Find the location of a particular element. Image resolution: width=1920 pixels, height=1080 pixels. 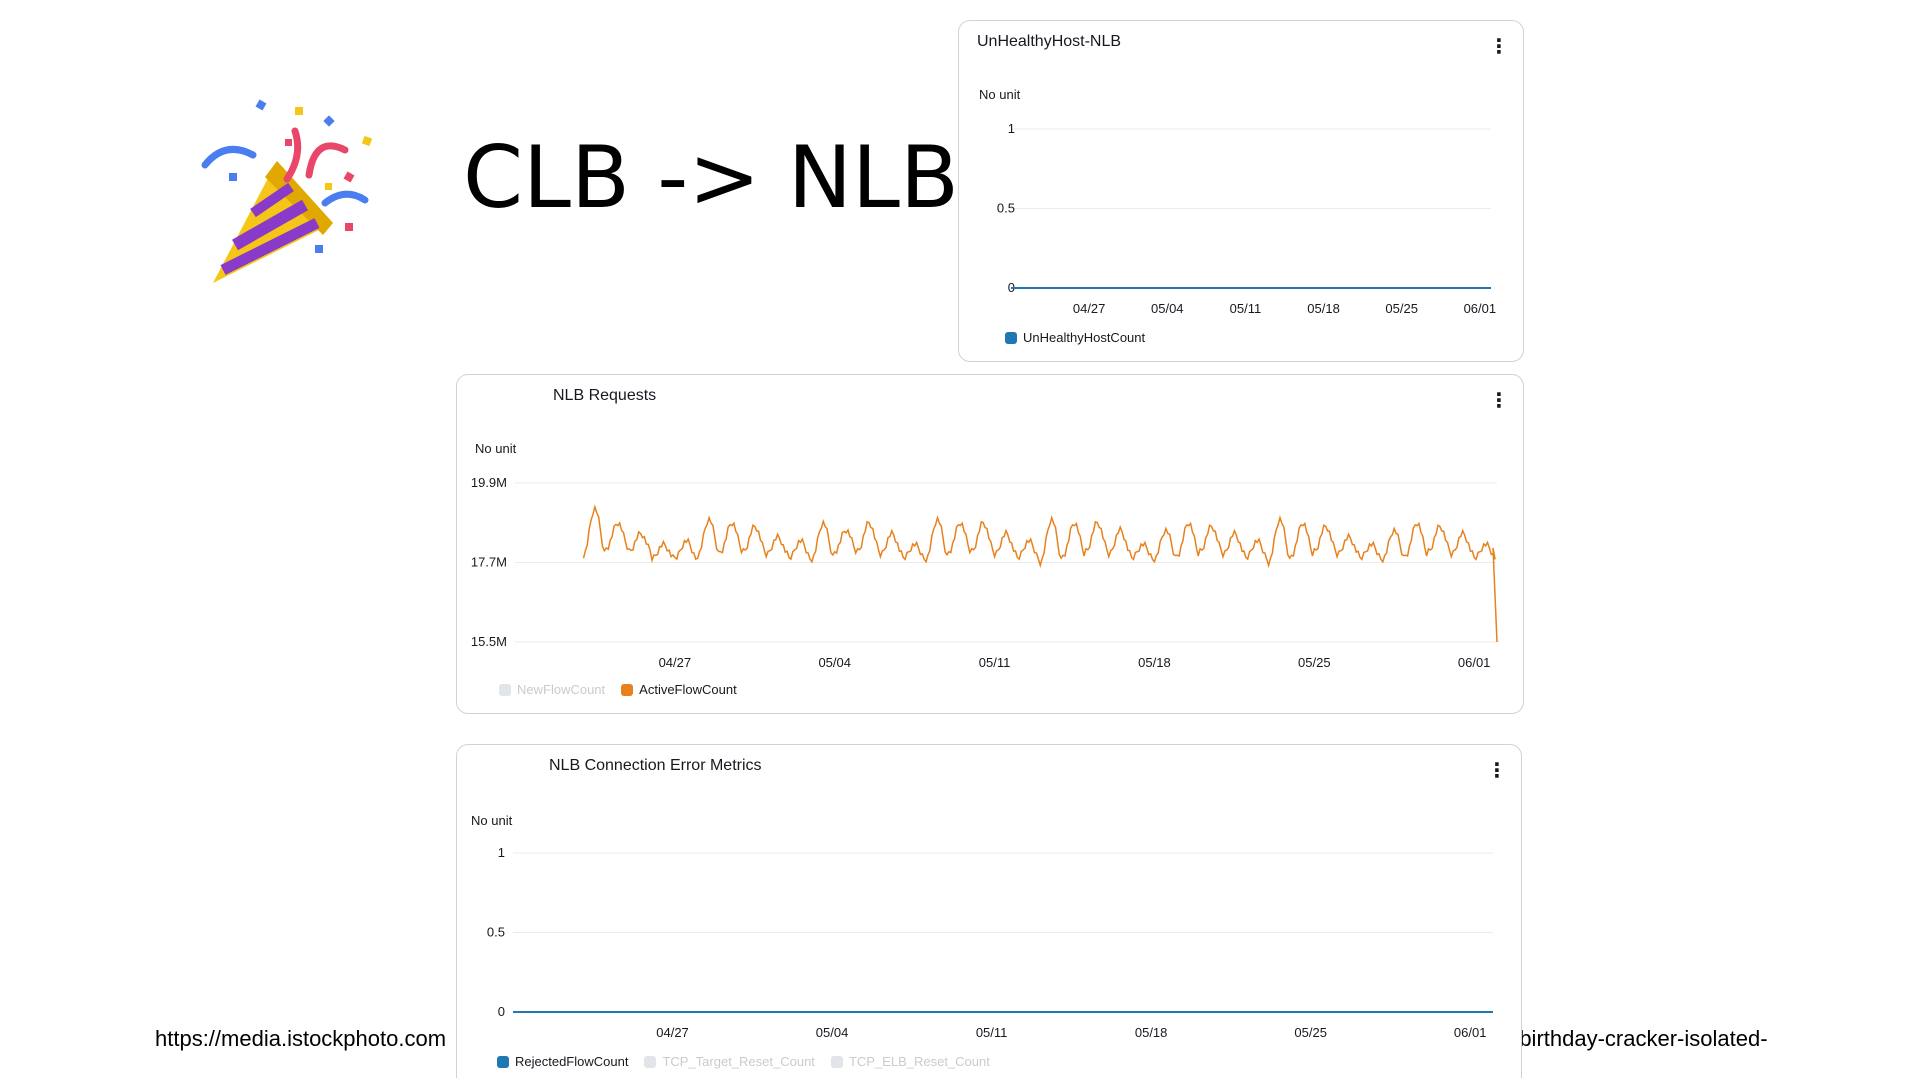

panel-title: UnHealthyHost-NLB is located at coordinates (1049, 41).